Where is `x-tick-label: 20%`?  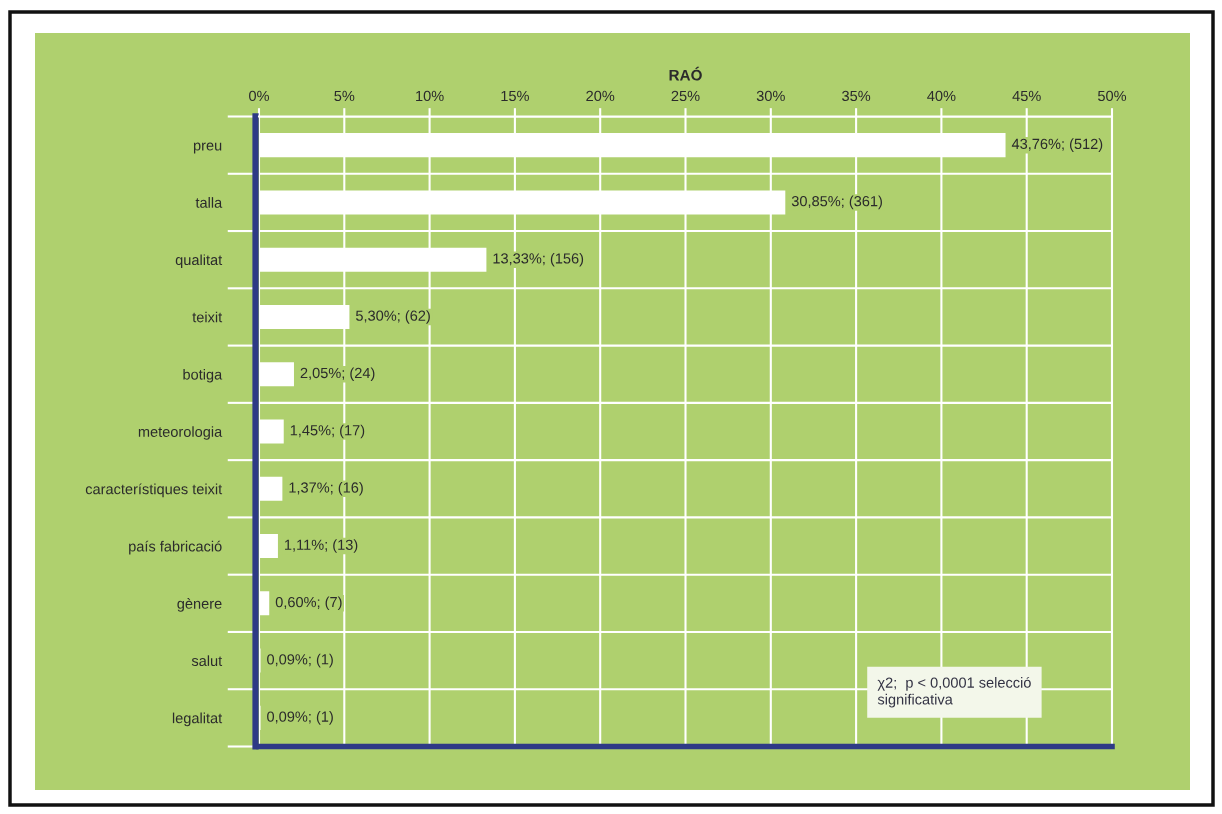 x-tick-label: 20% is located at coordinates (600, 96).